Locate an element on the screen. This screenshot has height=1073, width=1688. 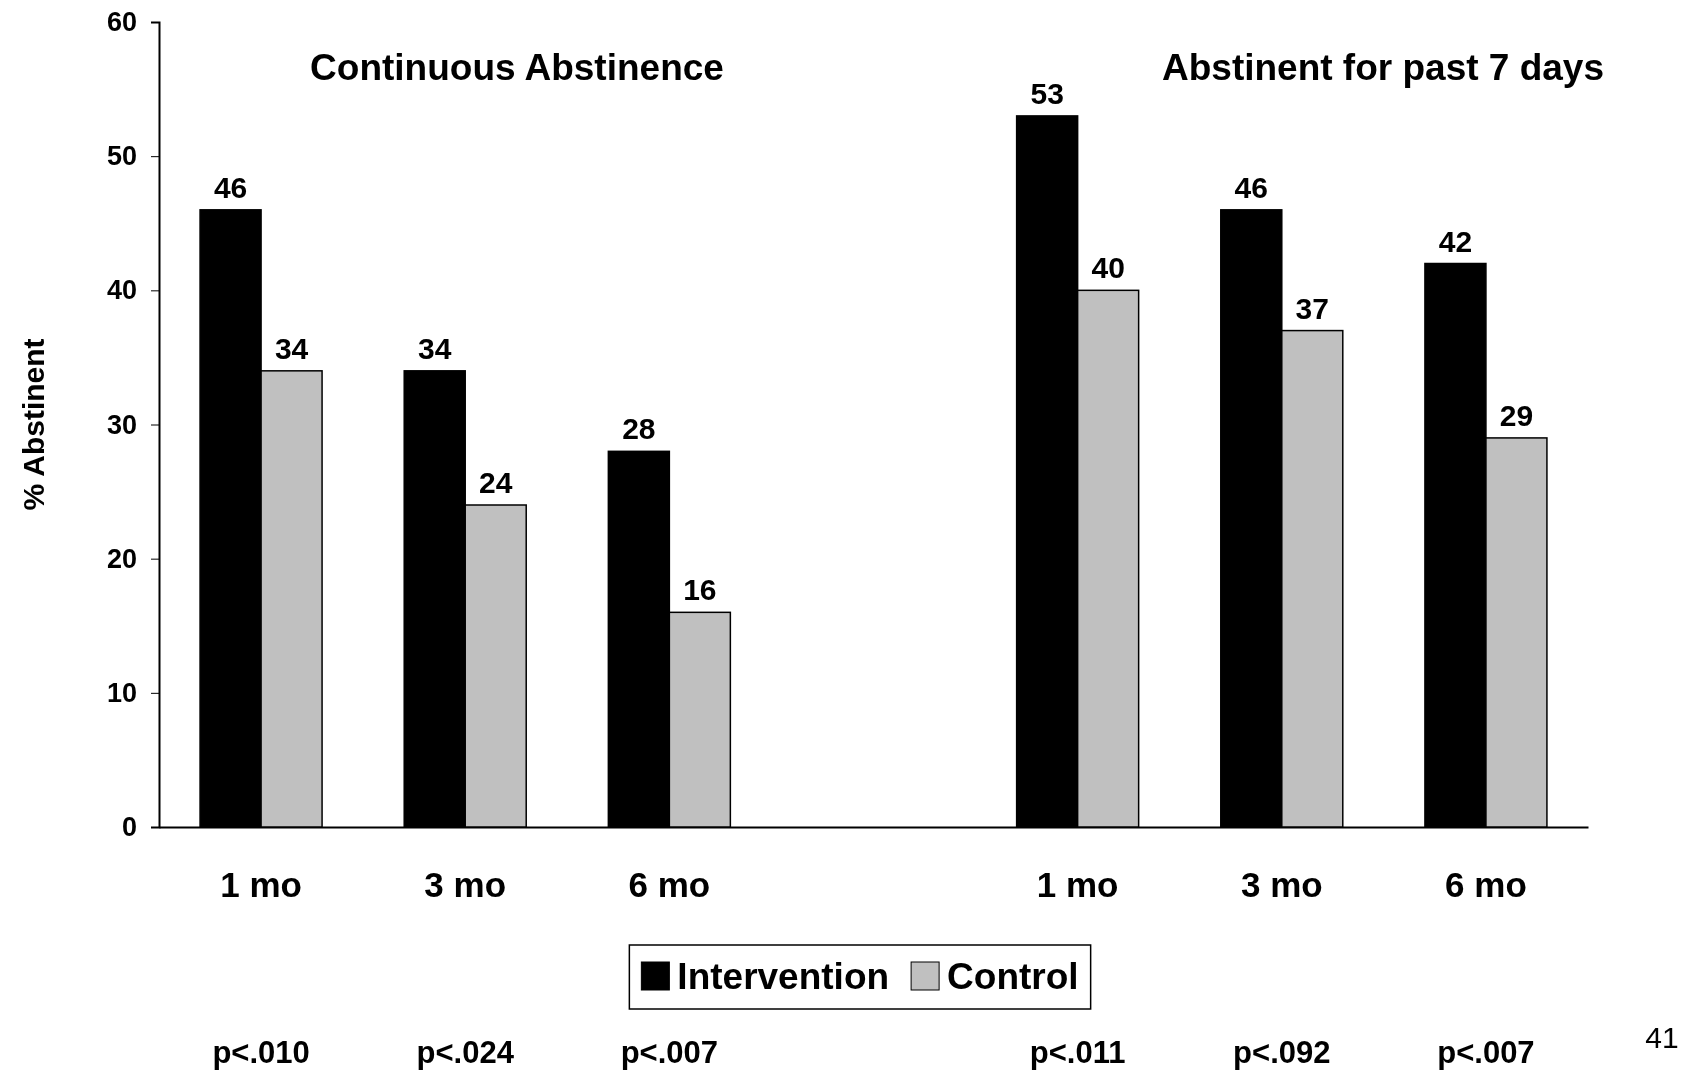
y-tick-label: 0 is located at coordinates (129, 827).